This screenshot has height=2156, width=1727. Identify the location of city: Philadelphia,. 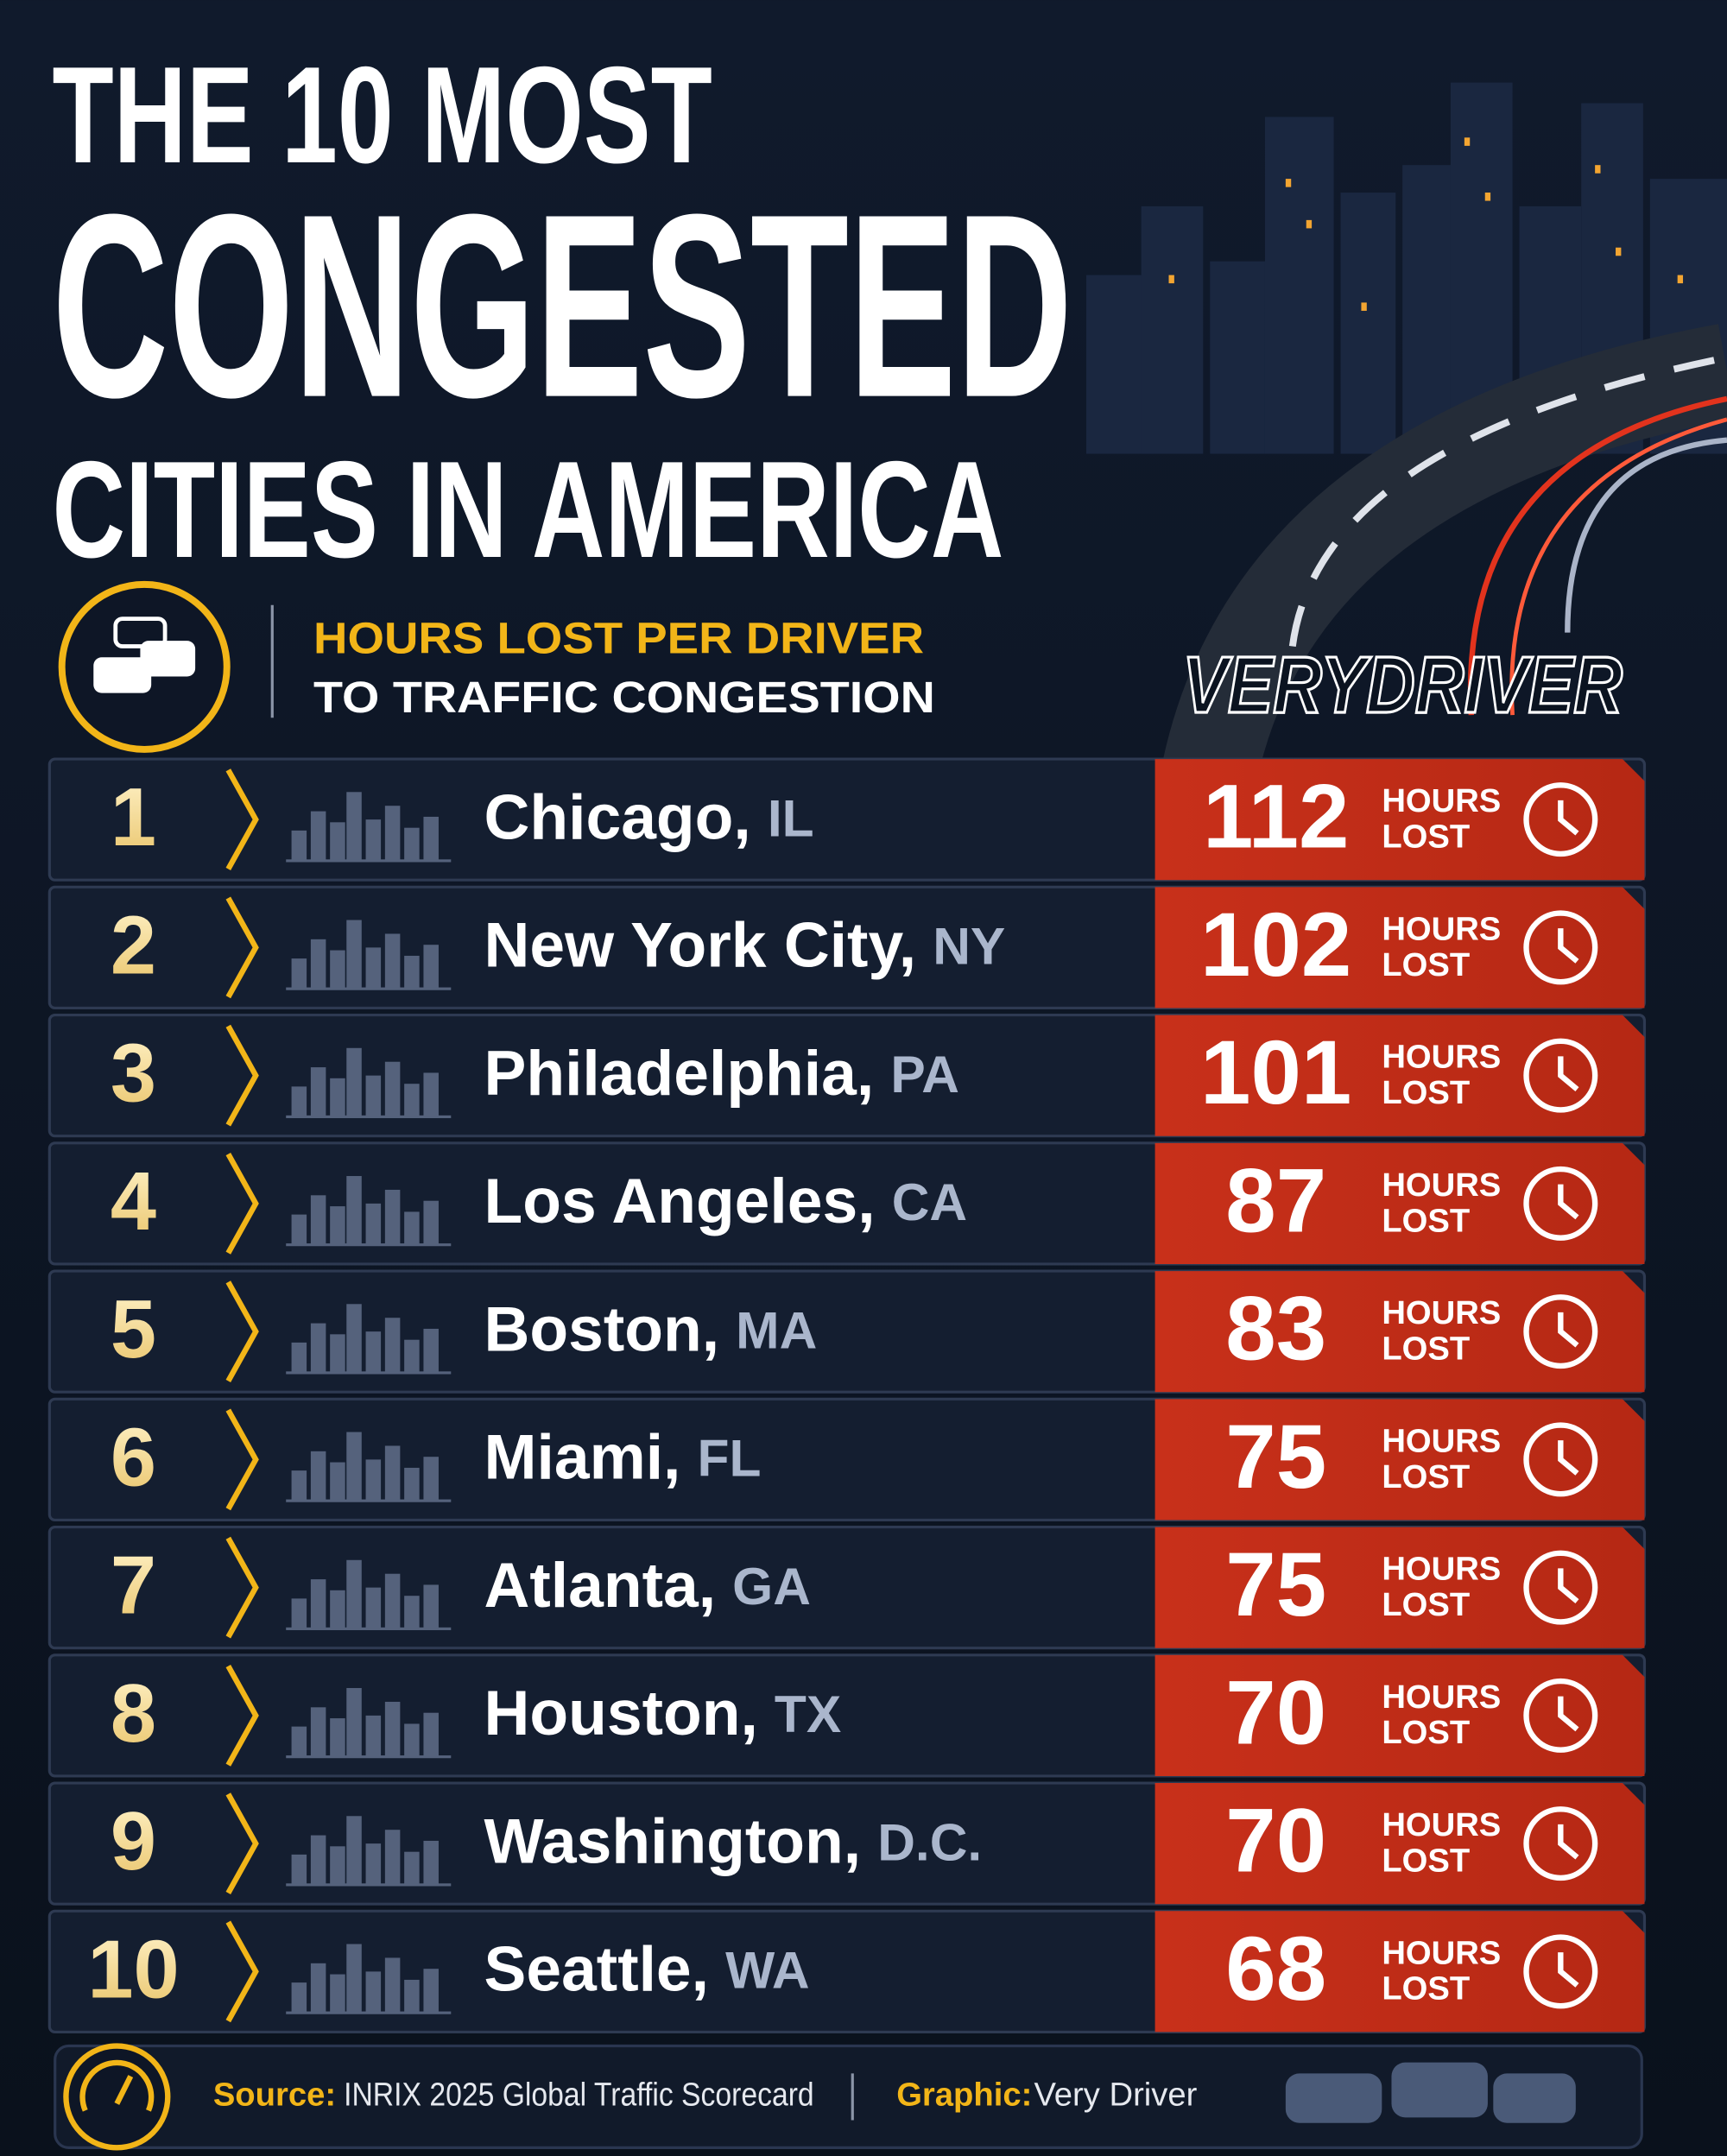
(680, 1073).